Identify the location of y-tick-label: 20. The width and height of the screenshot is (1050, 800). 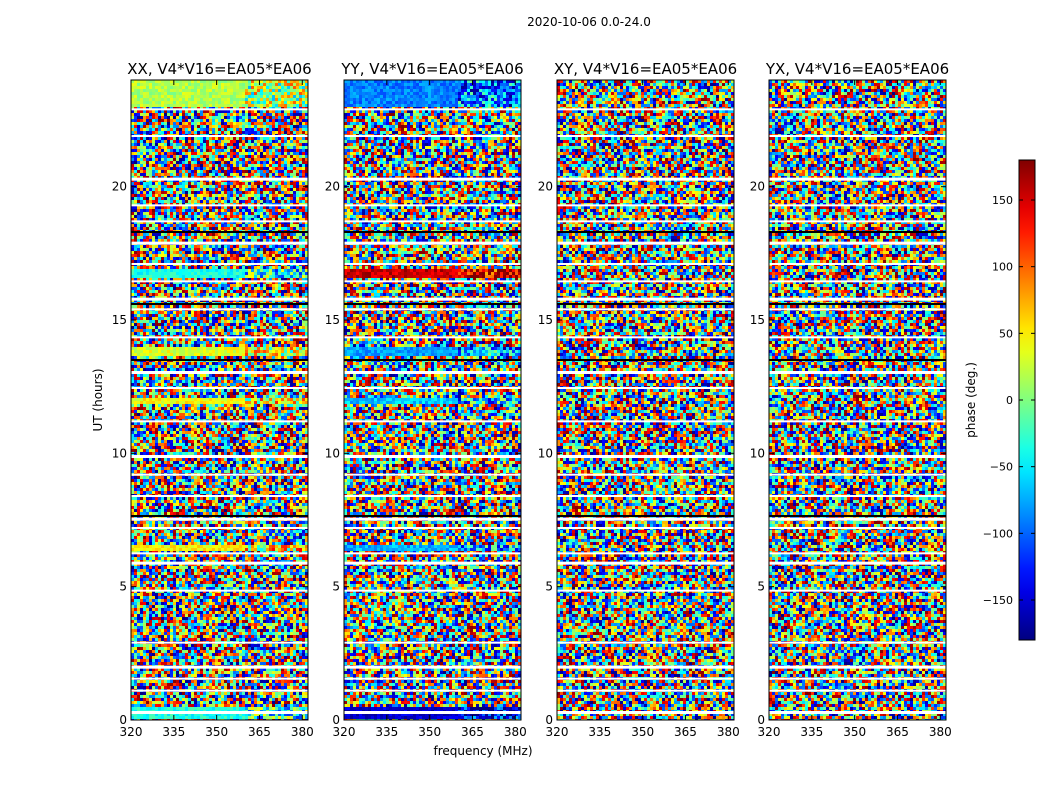
(119, 187).